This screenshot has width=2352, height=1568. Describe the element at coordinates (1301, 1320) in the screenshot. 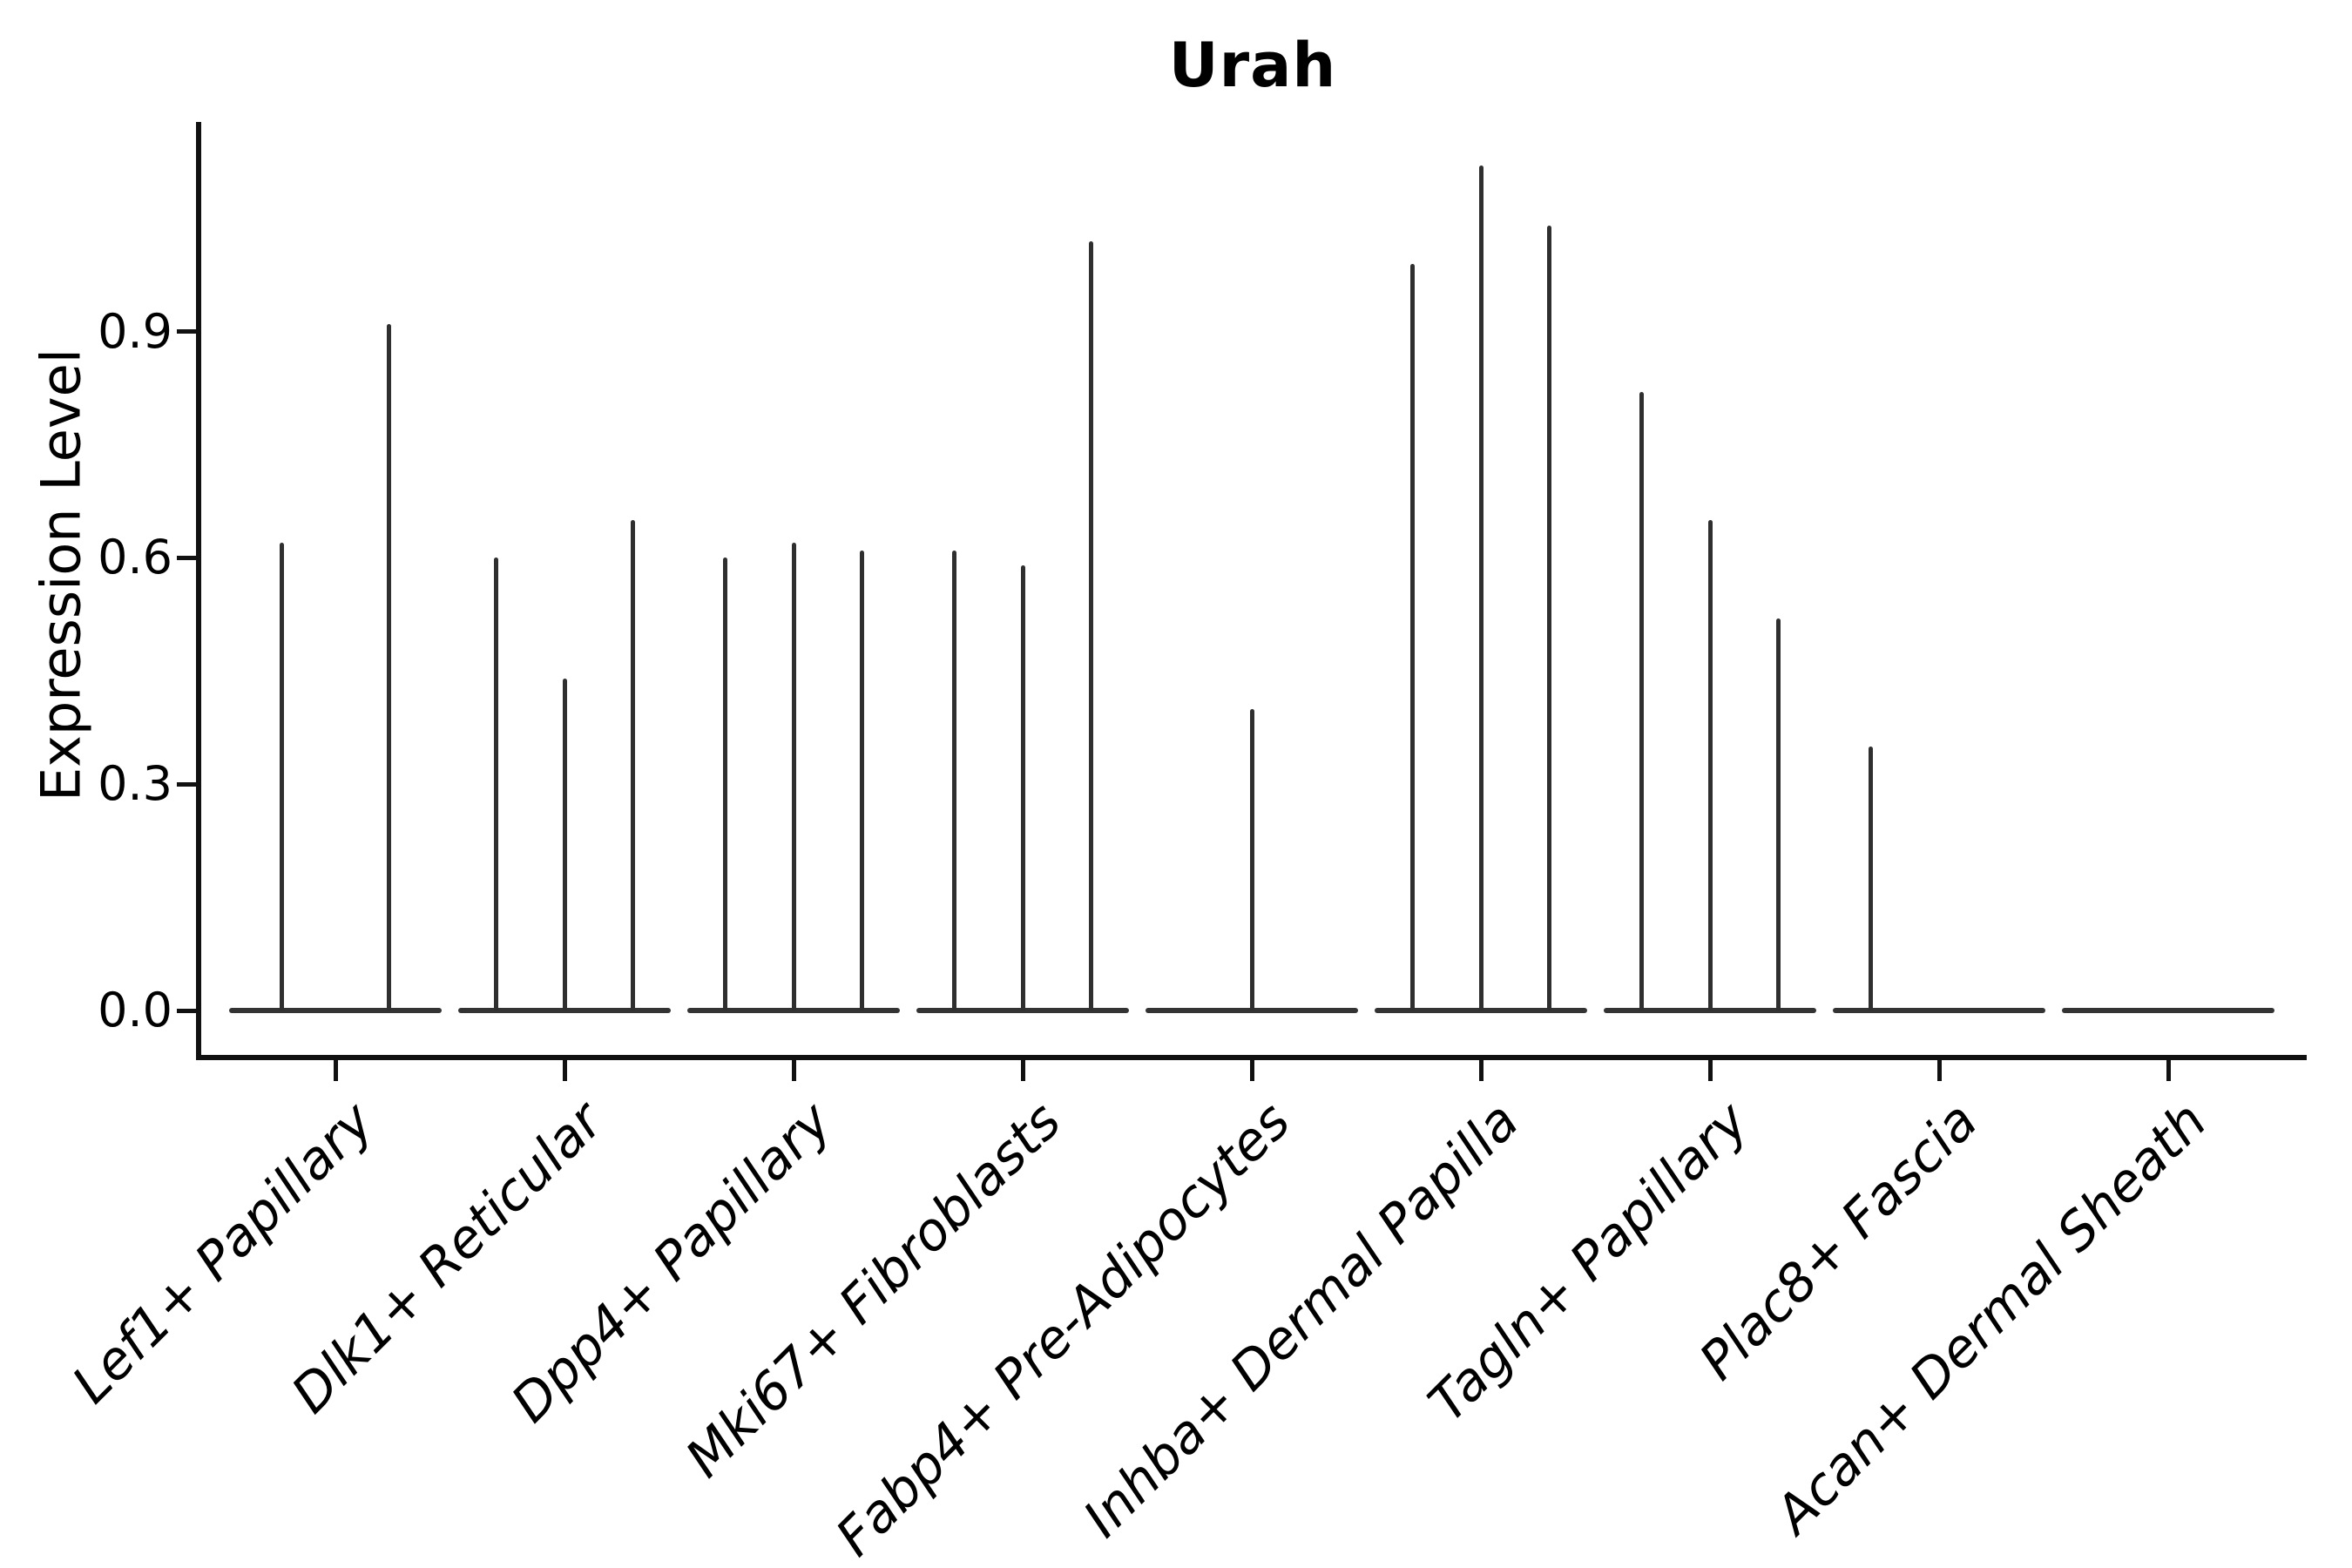

I see `x-category-label: Inhba+ Dermal Papilla` at that location.